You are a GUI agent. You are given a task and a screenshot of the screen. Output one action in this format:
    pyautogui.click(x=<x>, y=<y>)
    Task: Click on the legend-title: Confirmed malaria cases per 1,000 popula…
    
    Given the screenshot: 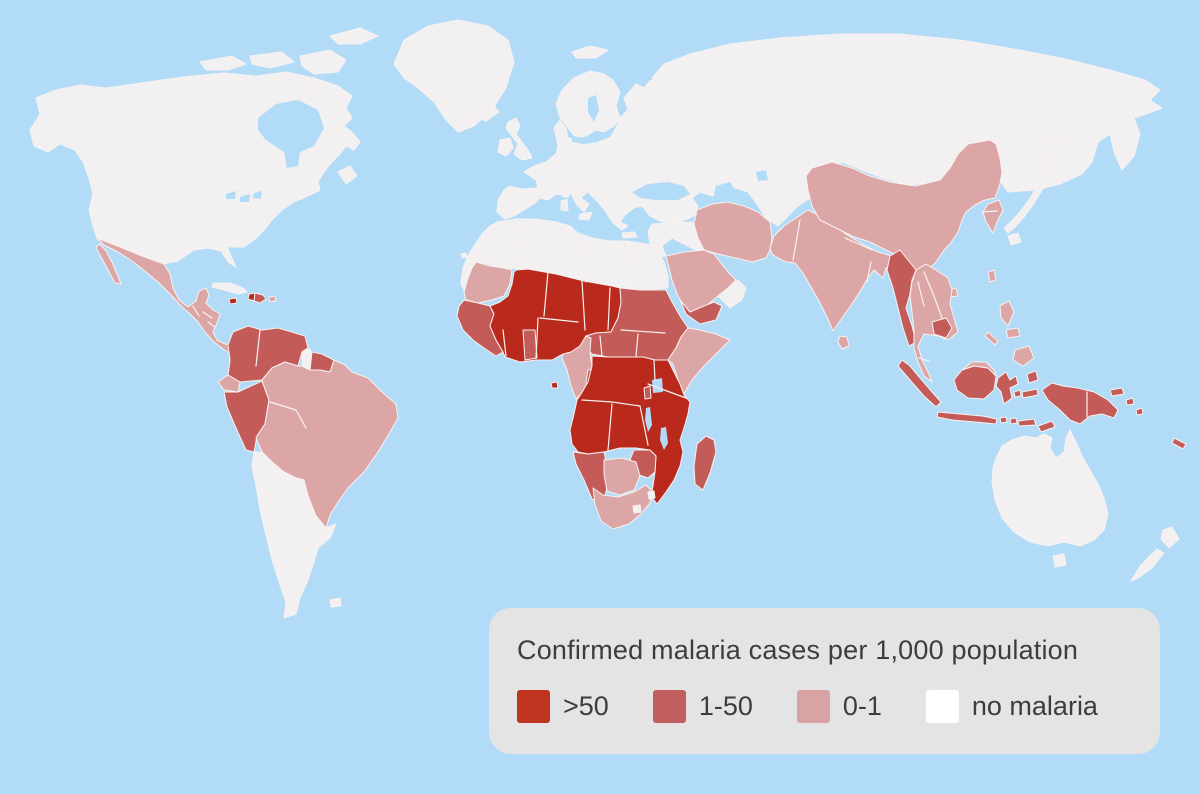 What is the action you would take?
    pyautogui.click(x=798, y=650)
    